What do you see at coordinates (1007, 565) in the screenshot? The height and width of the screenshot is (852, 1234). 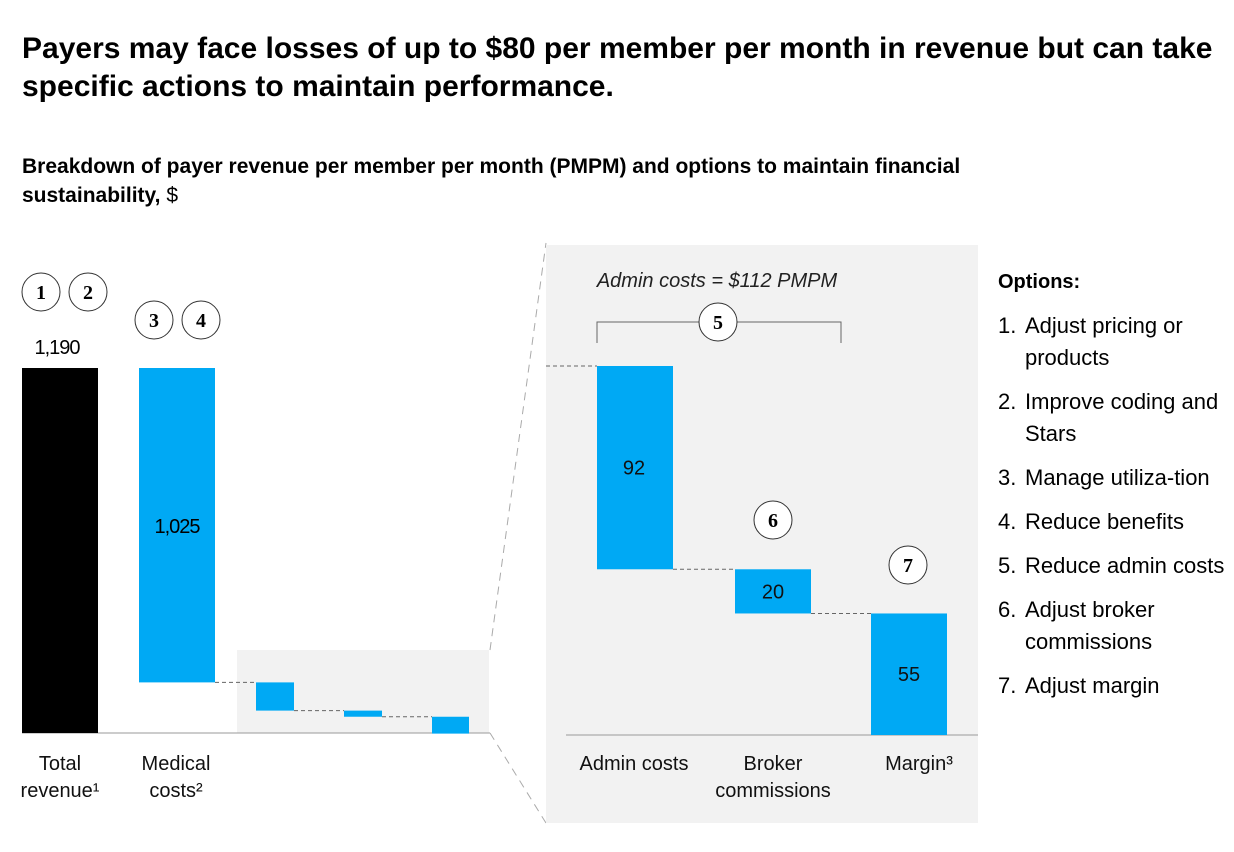 I see `option-number: 5.` at bounding box center [1007, 565].